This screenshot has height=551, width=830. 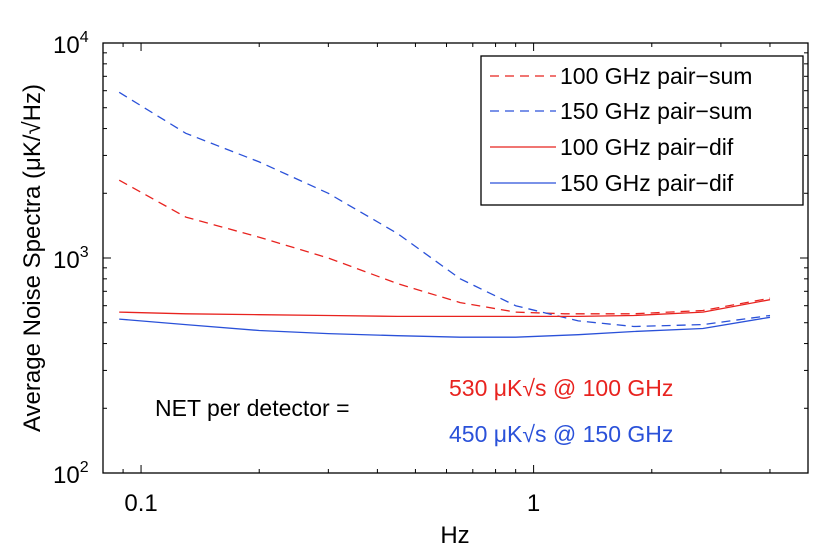 What do you see at coordinates (32, 258) in the screenshot?
I see `y-axis-label: Average Noise Spectra (μK/√Hz)` at bounding box center [32, 258].